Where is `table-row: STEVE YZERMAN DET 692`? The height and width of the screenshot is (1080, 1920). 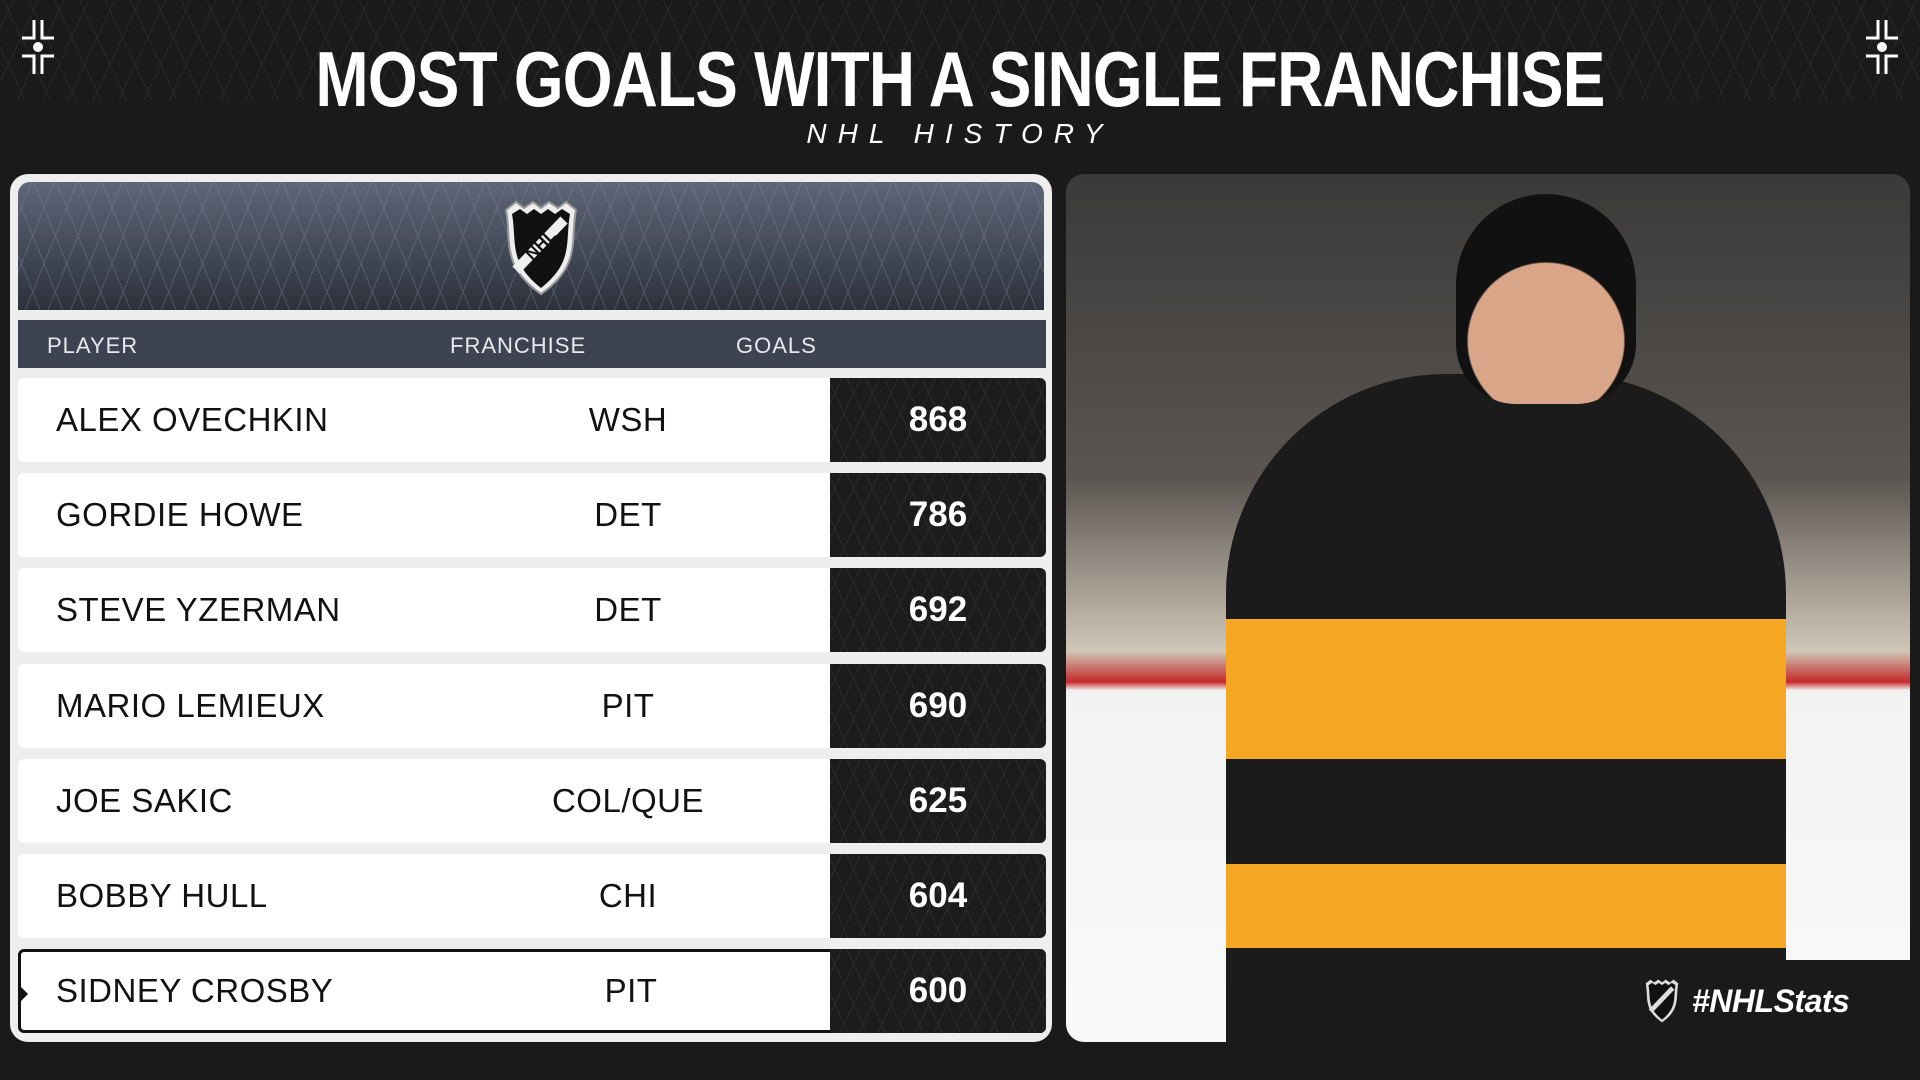 table-row: STEVE YZERMAN DET 692 is located at coordinates (532, 610).